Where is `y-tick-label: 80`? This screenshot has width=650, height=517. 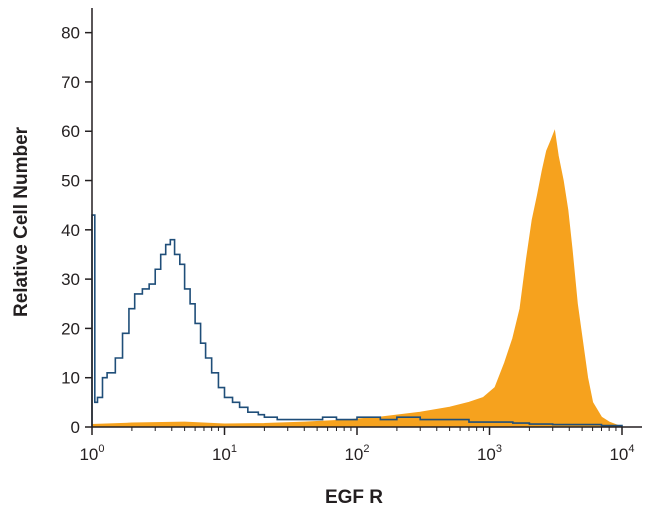 y-tick-label: 80 is located at coordinates (70, 33).